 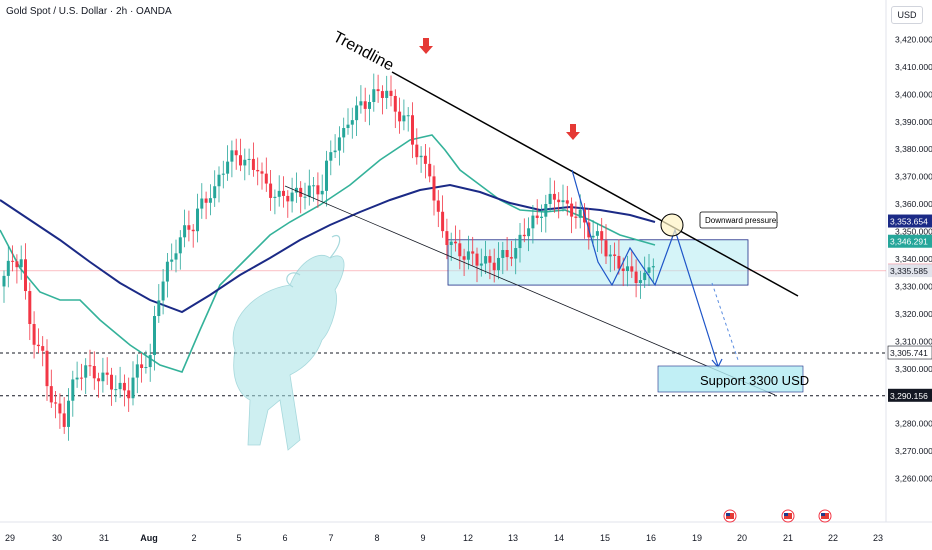 What do you see at coordinates (651, 538) in the screenshot?
I see `x-tick-label: 16` at bounding box center [651, 538].